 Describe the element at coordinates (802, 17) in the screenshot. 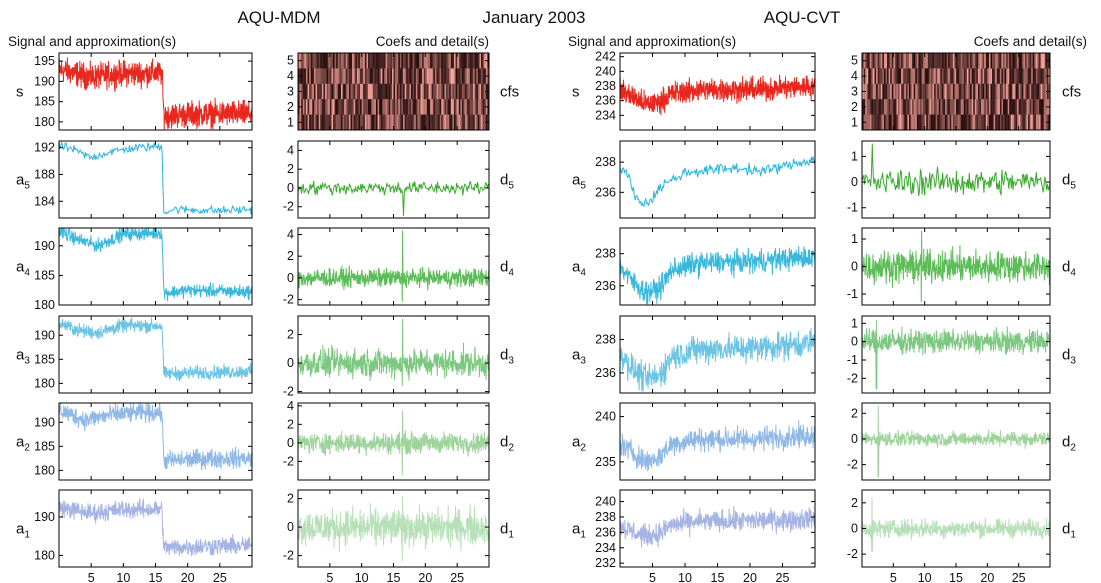

I see `right-title: AQU-CVT` at that location.